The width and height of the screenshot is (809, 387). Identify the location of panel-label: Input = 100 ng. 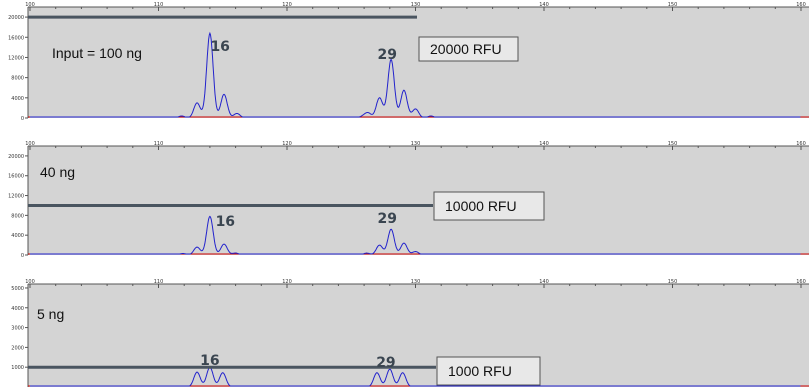
(97, 53).